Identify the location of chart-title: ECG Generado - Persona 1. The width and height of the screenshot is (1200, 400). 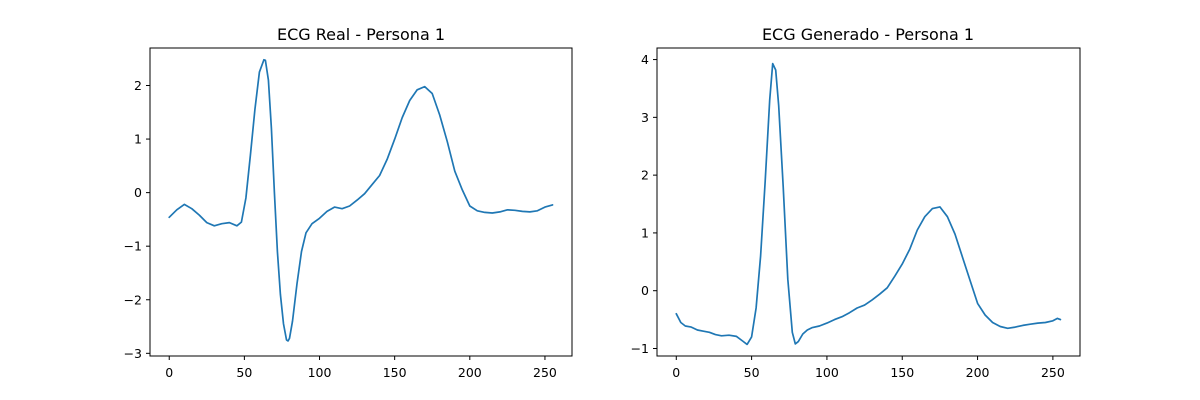
(868, 34).